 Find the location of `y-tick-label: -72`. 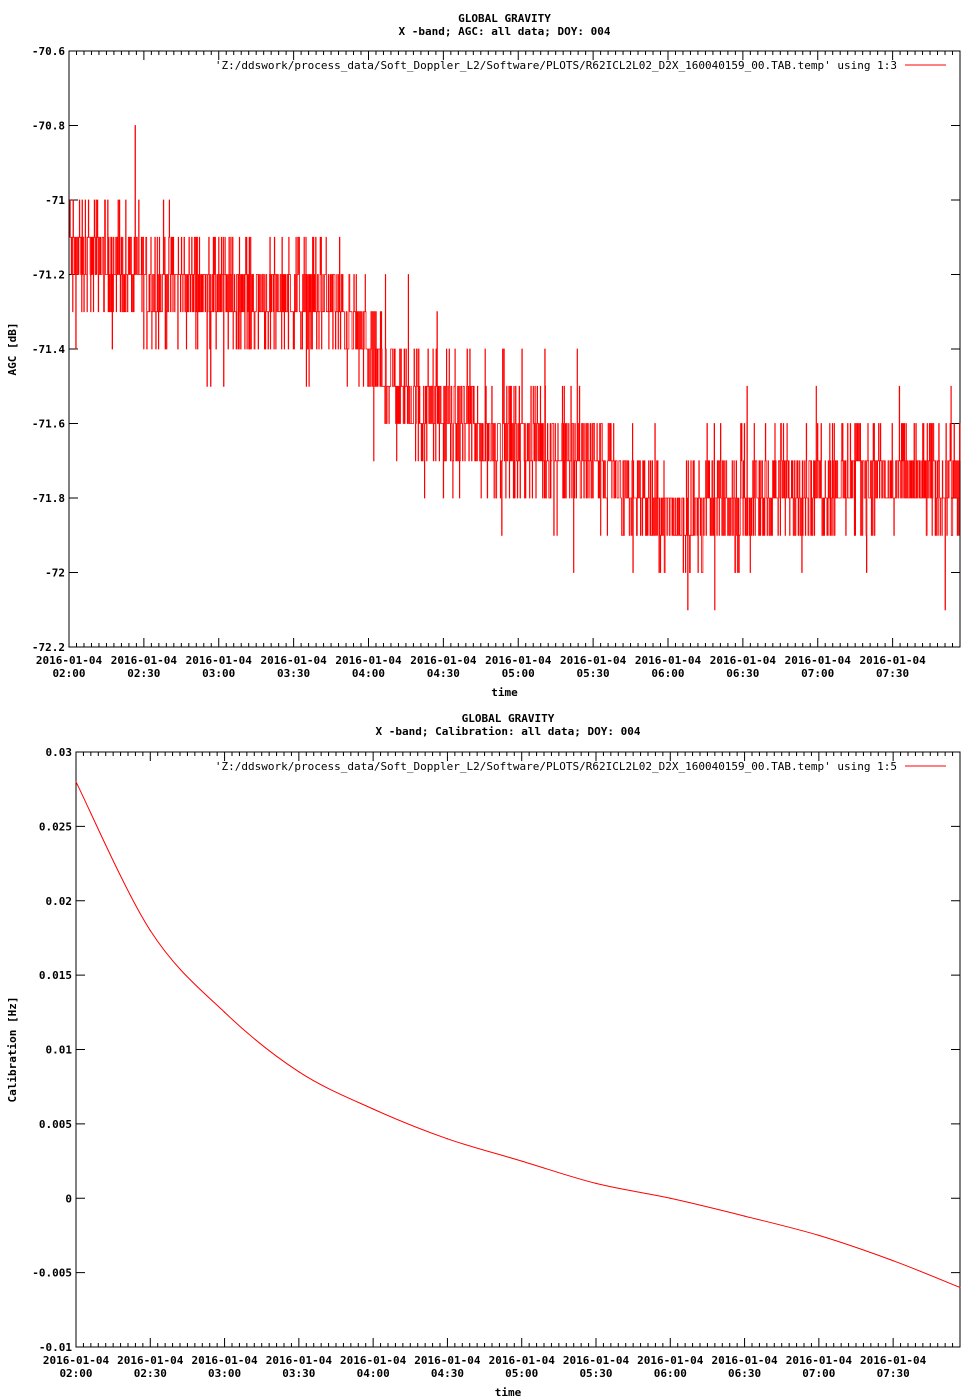

y-tick-label: -72 is located at coordinates (55, 573).